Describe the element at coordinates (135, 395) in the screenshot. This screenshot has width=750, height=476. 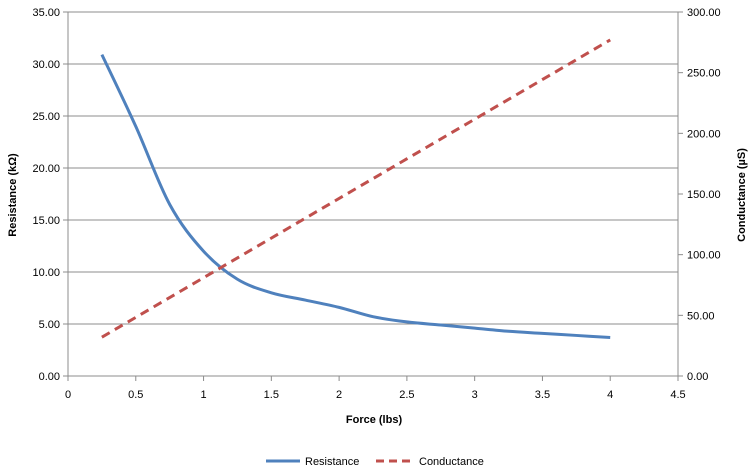
I see `x-tick-label: 0.5` at that location.